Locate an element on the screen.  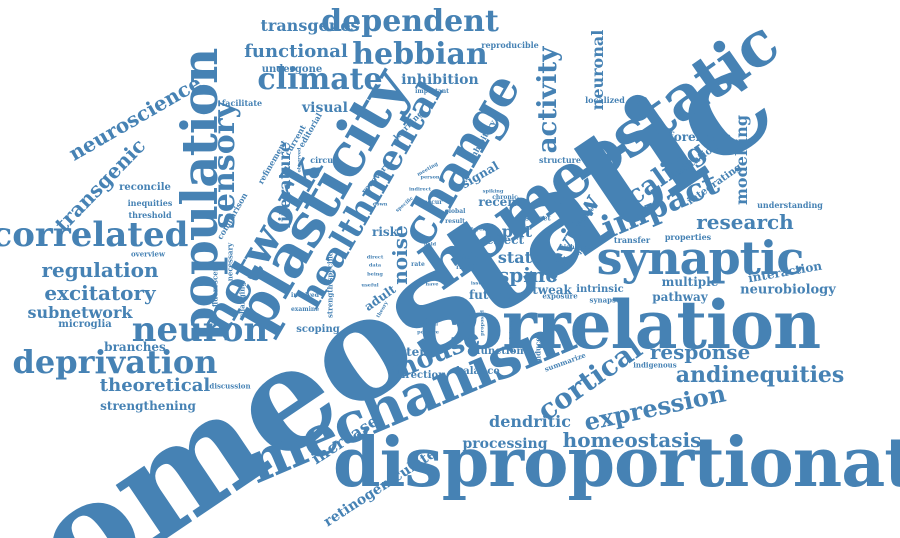
word-neurobiology: neurobiology is located at coordinates (788, 290).